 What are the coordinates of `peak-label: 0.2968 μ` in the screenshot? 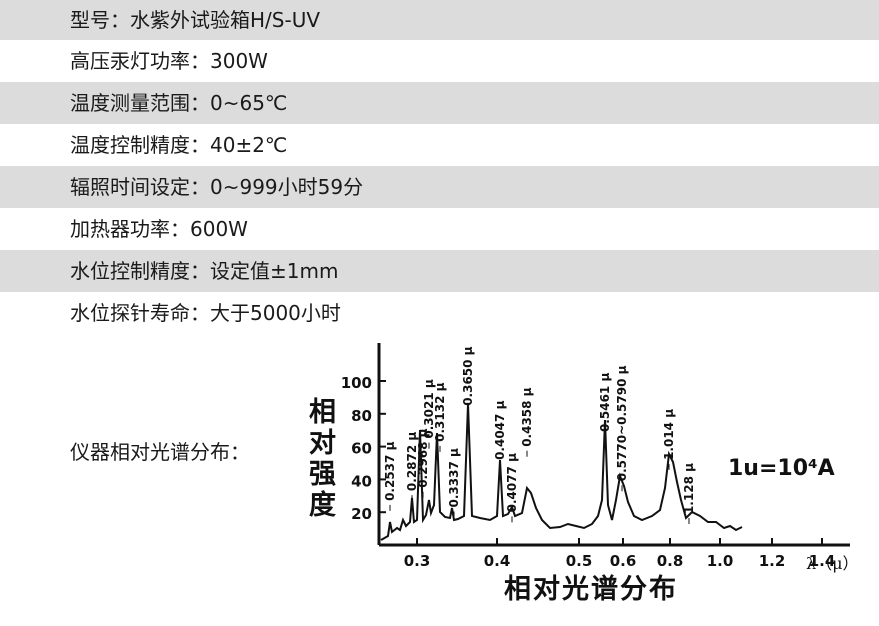 It's located at (423, 457).